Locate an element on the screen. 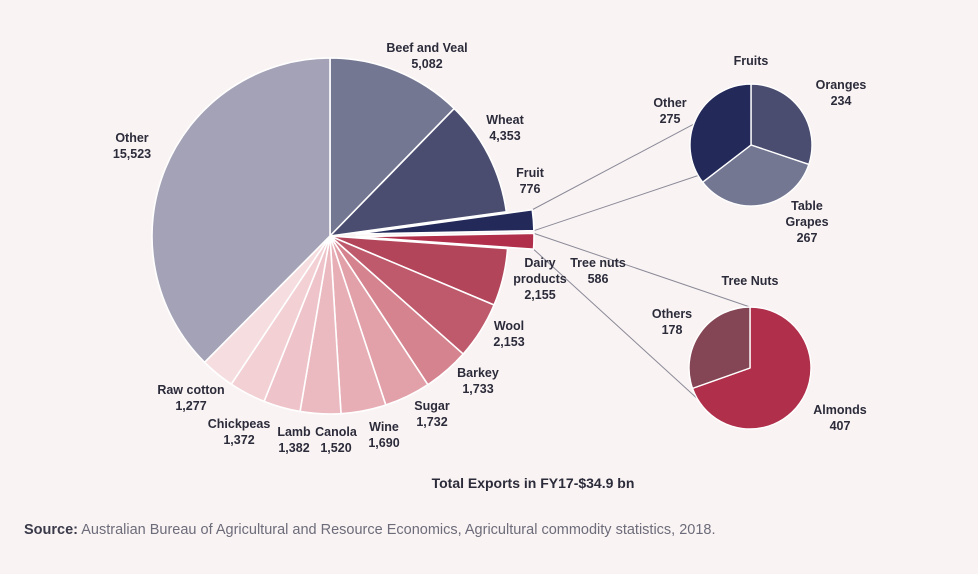 The image size is (978, 574). fruits-pie is located at coordinates (751, 145).